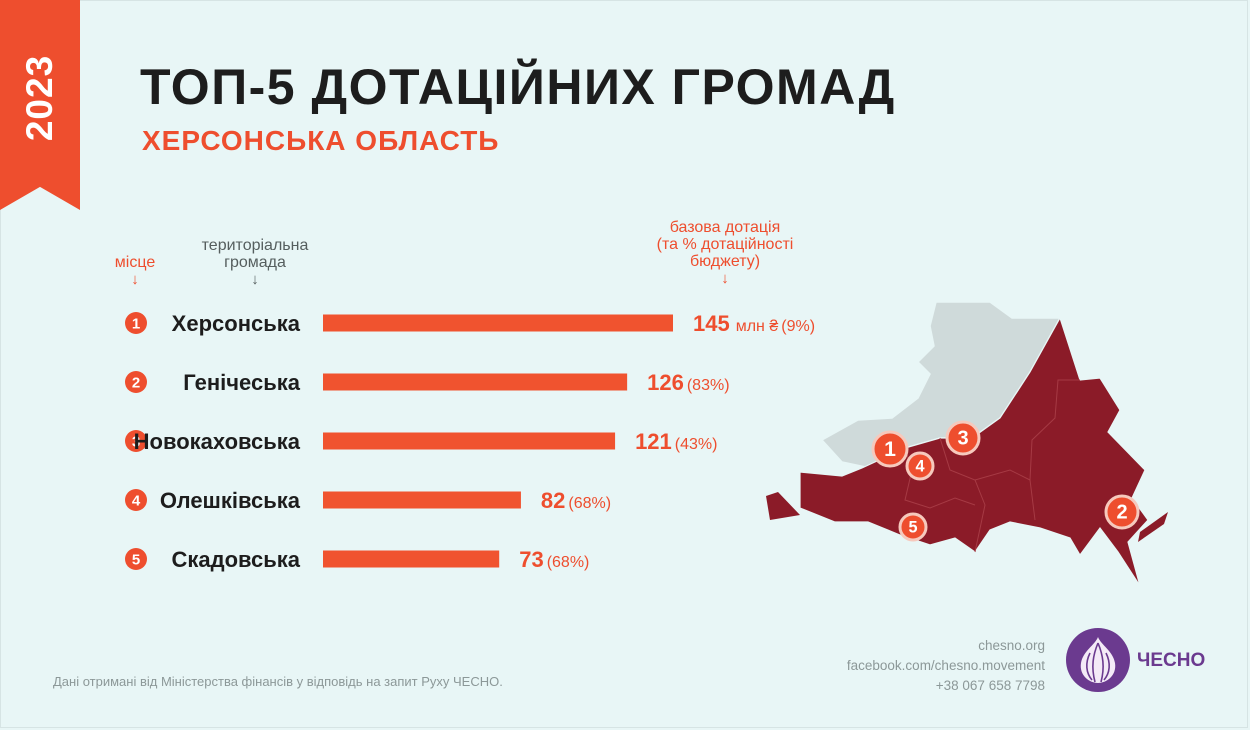 The height and width of the screenshot is (730, 1250). What do you see at coordinates (990, 685) in the screenshot?
I see `phone-number: +38 067 658 7798` at bounding box center [990, 685].